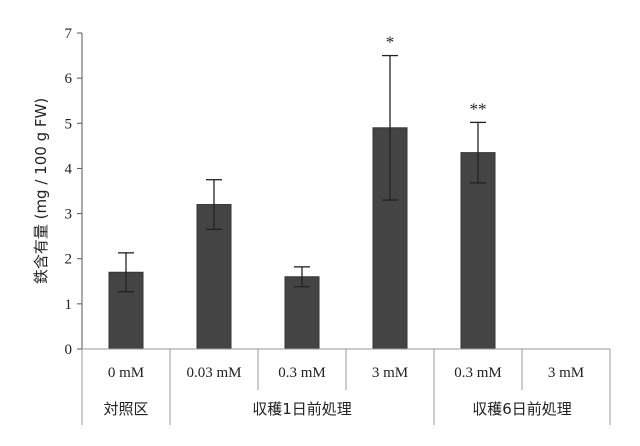 The image size is (640, 446). I want to click on y-tick-label: 1, so click(69, 305).